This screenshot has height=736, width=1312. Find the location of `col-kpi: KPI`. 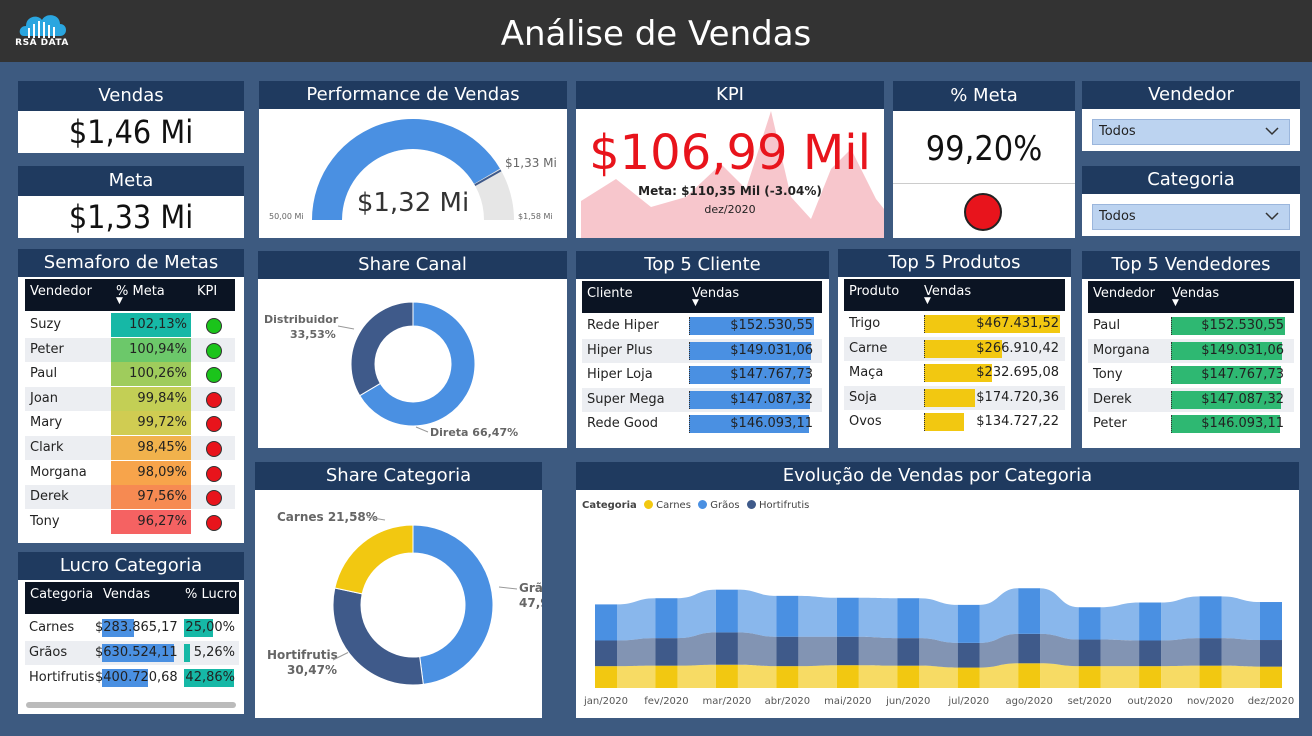

col-kpi: KPI is located at coordinates (207, 291).